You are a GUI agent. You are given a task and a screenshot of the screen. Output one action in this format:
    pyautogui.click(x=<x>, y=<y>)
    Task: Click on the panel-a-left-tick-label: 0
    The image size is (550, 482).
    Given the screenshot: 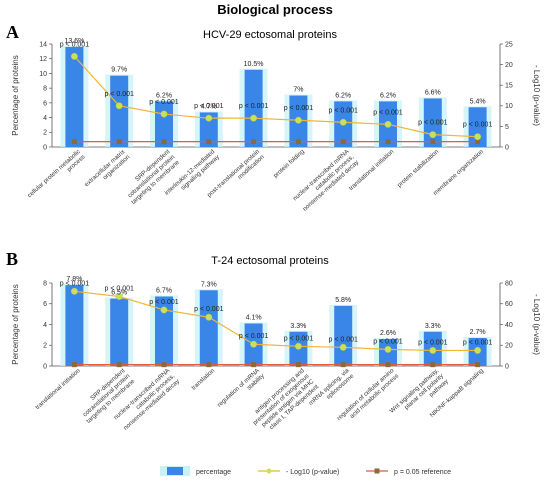 What is the action you would take?
    pyautogui.click(x=45, y=147)
    